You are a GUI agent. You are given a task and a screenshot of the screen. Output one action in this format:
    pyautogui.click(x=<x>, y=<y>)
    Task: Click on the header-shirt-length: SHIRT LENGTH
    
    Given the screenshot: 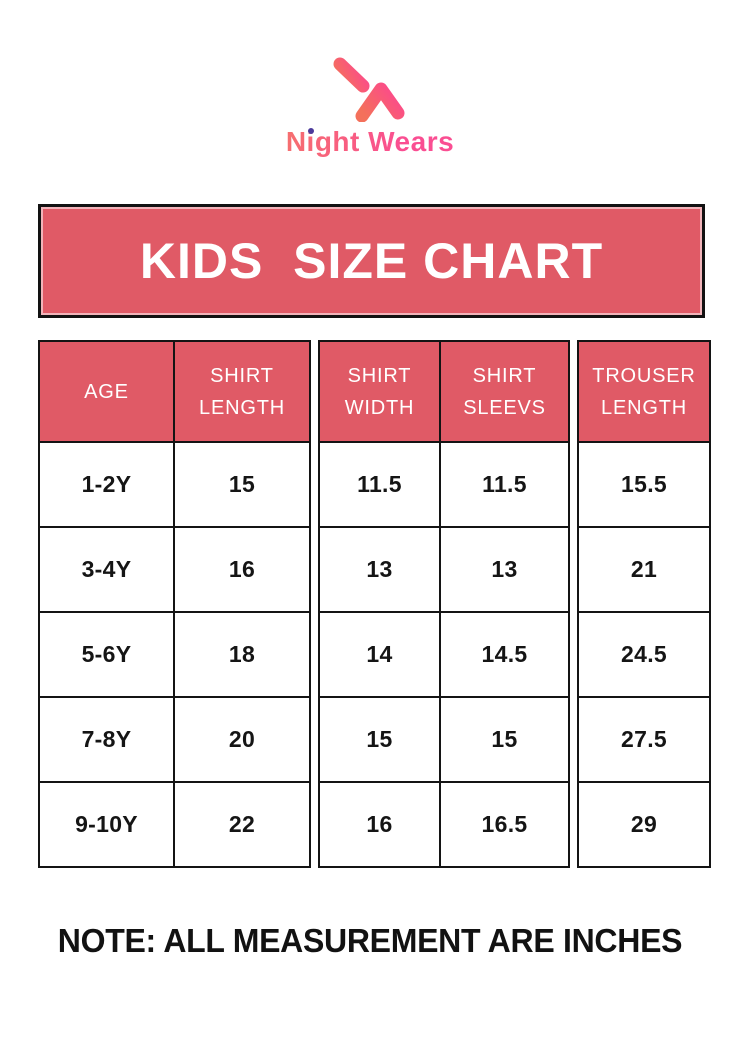 What is the action you would take?
    pyautogui.click(x=242, y=391)
    